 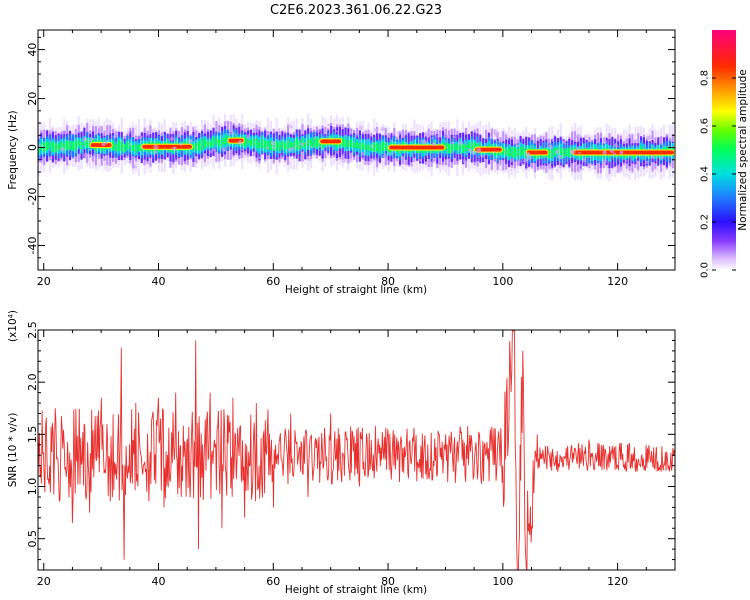 I want to click on colorbar-tick-label: 0.2, so click(x=705, y=222).